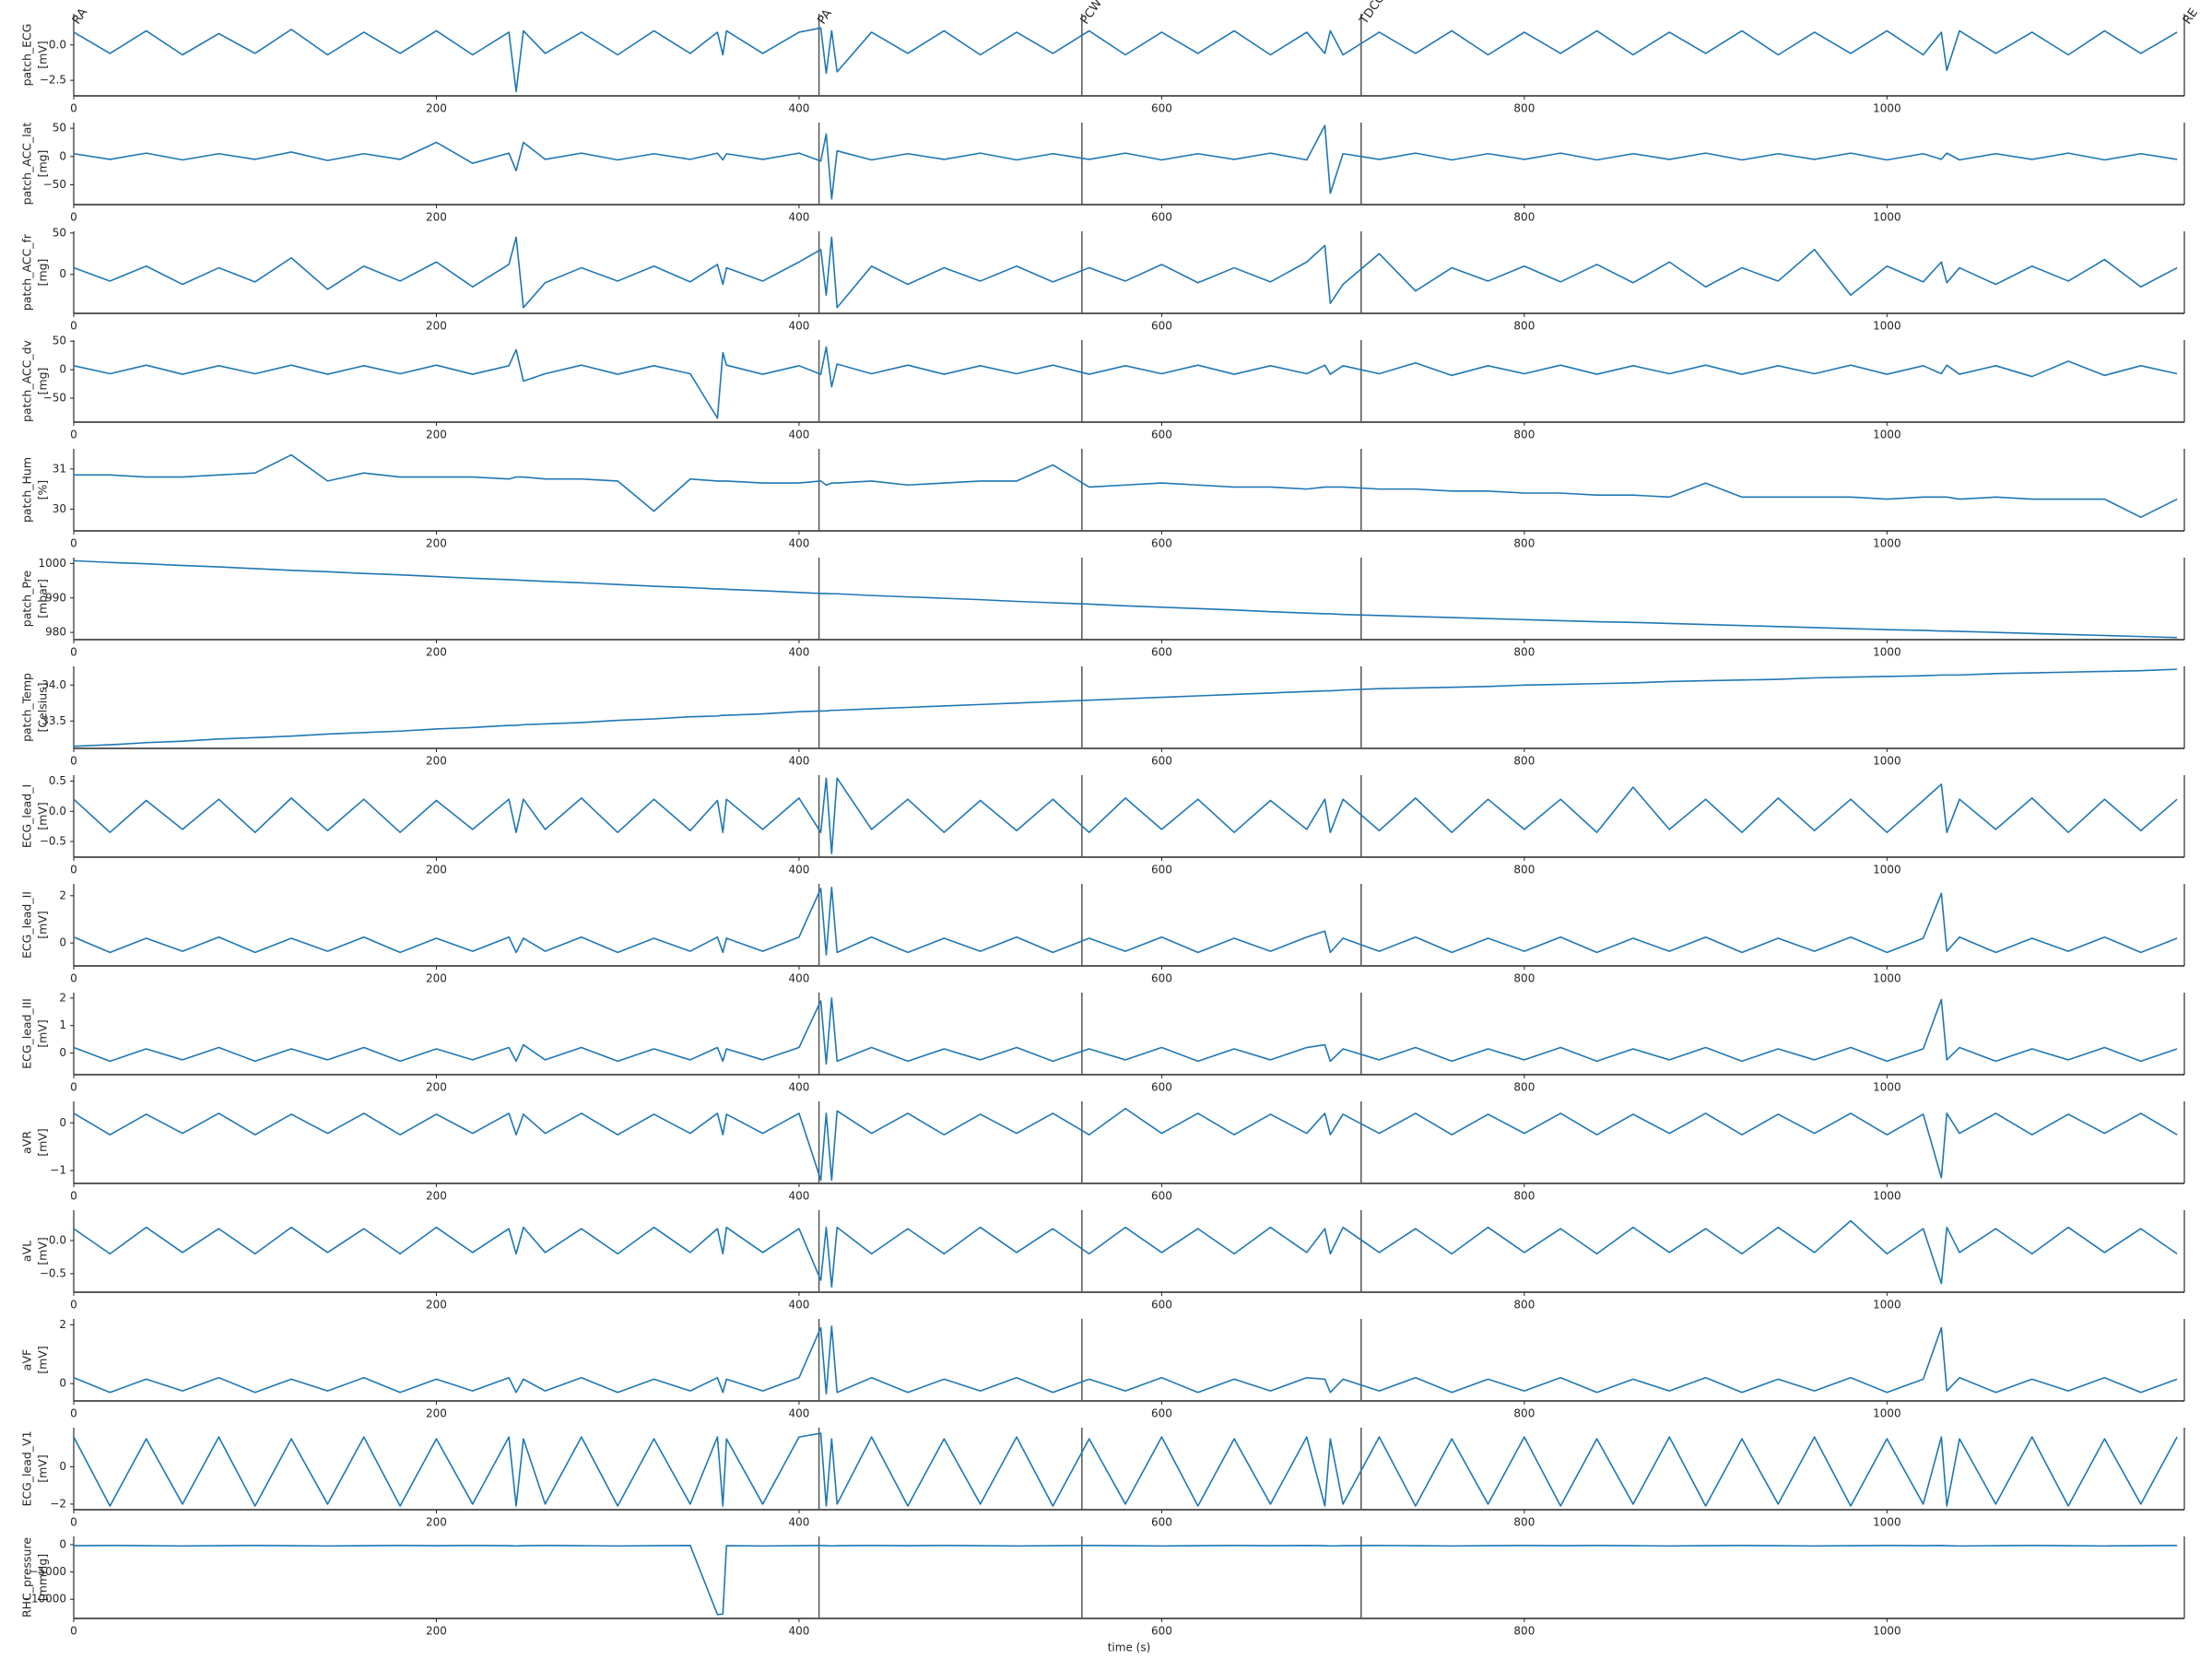 This screenshot has width=2212, height=1659. Describe the element at coordinates (27, 55) in the screenshot. I see `y-axis-label: patch_ECG` at that location.